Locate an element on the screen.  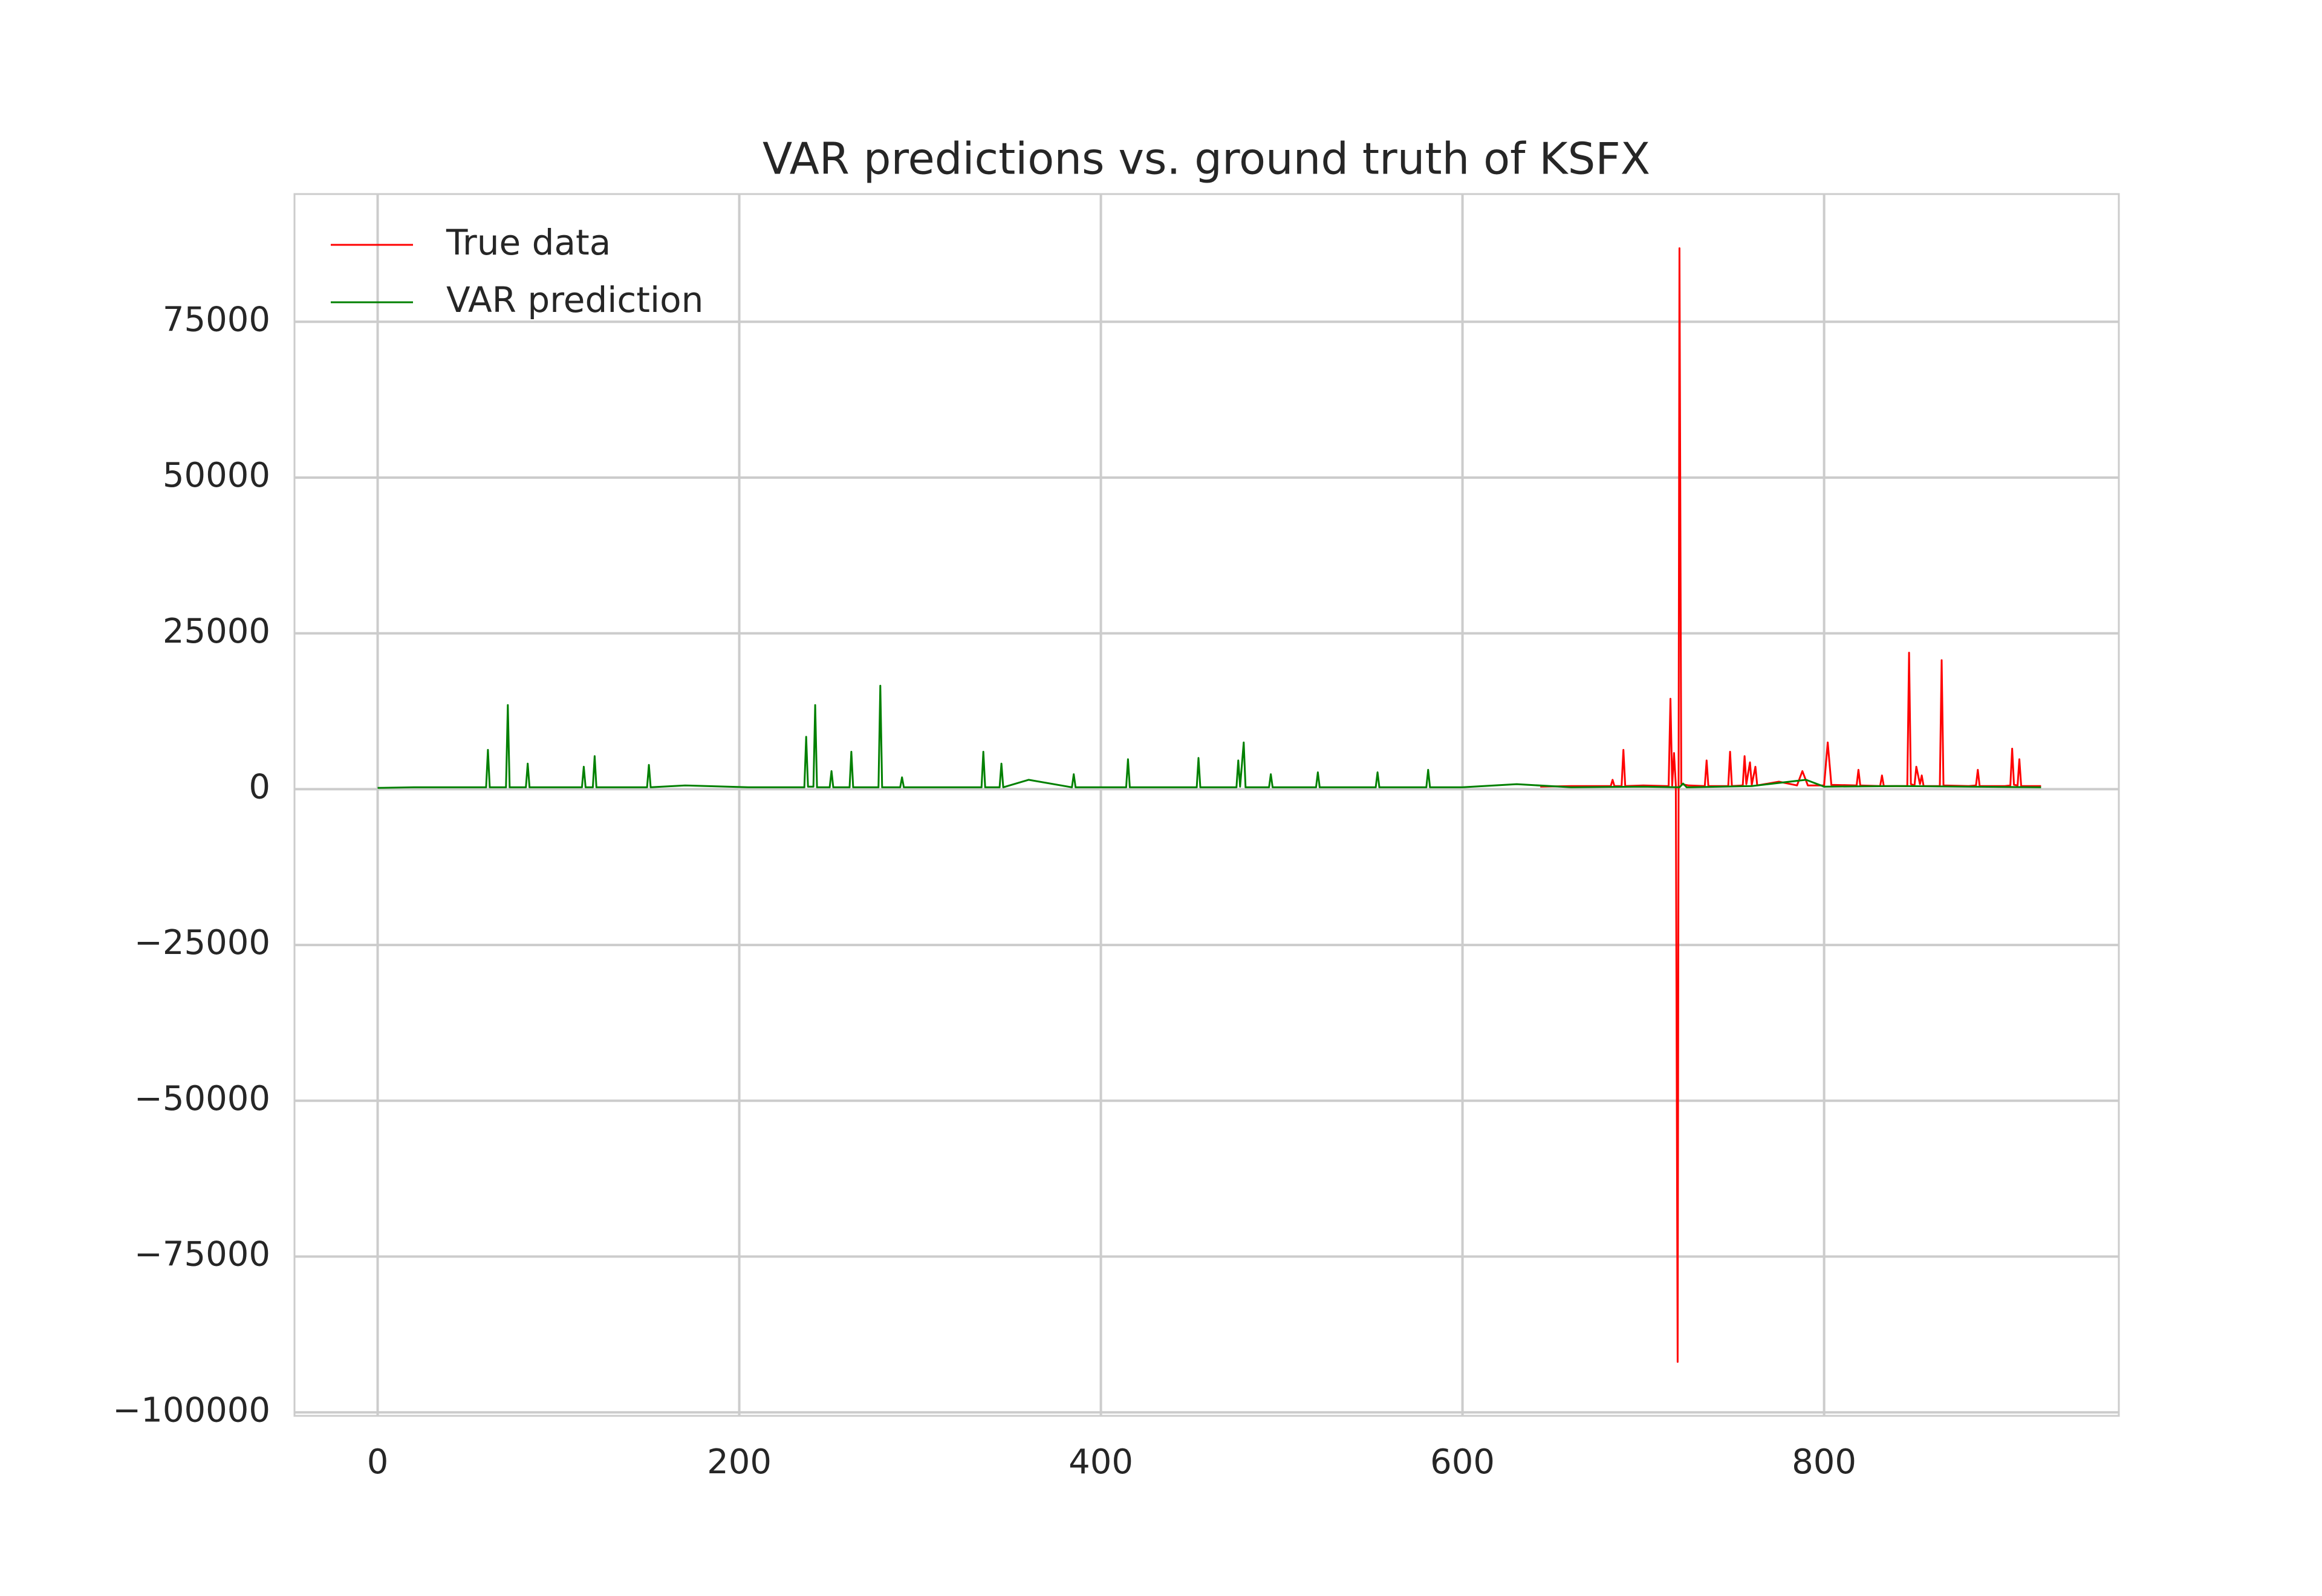
y-tick-label: −50000 is located at coordinates (202, 1098).